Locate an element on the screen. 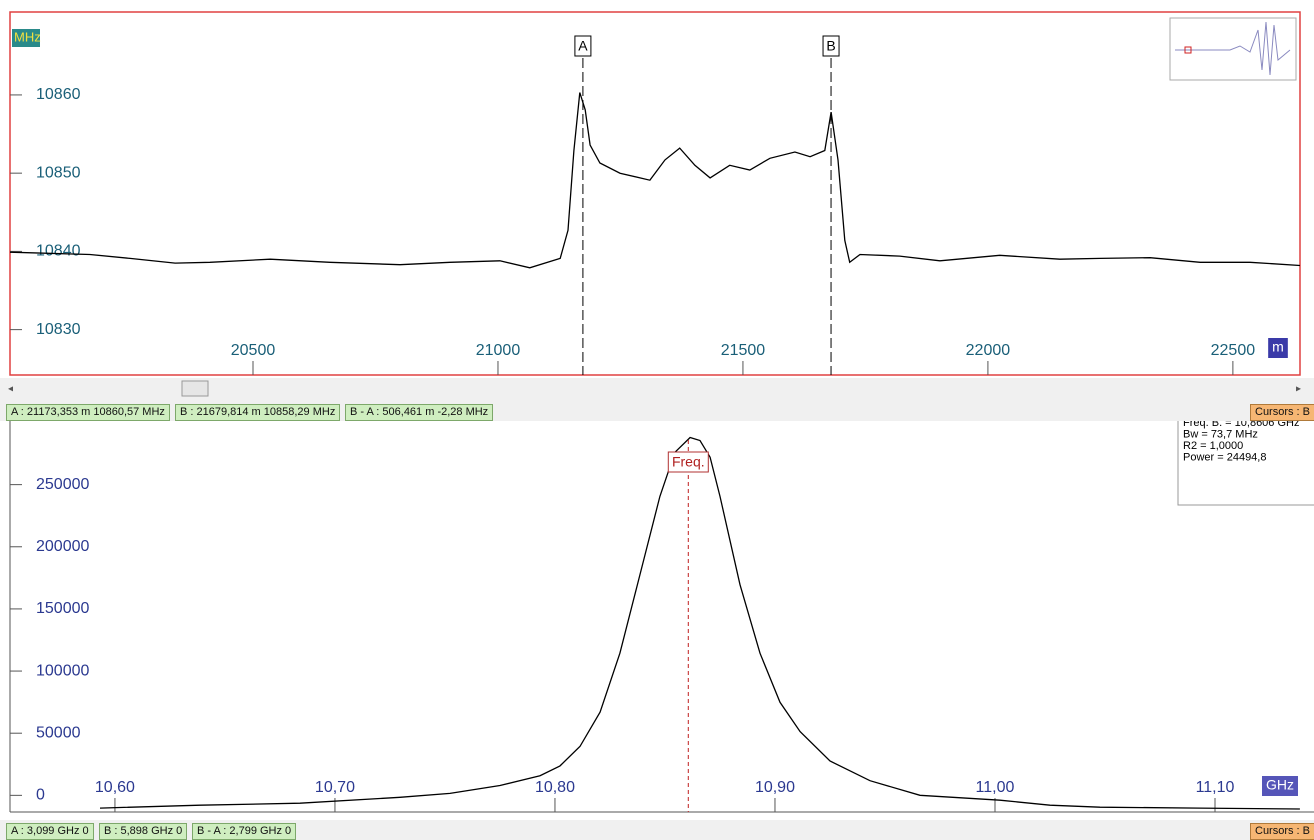 The width and height of the screenshot is (1314, 840). fit-info-box is located at coordinates (1245, 459).